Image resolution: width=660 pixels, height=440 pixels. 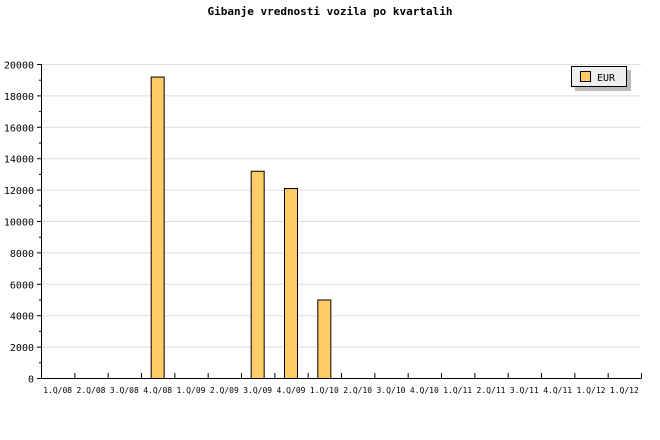 What do you see at coordinates (391, 390) in the screenshot?
I see `x-tick-label: 3.Q/10` at bounding box center [391, 390].